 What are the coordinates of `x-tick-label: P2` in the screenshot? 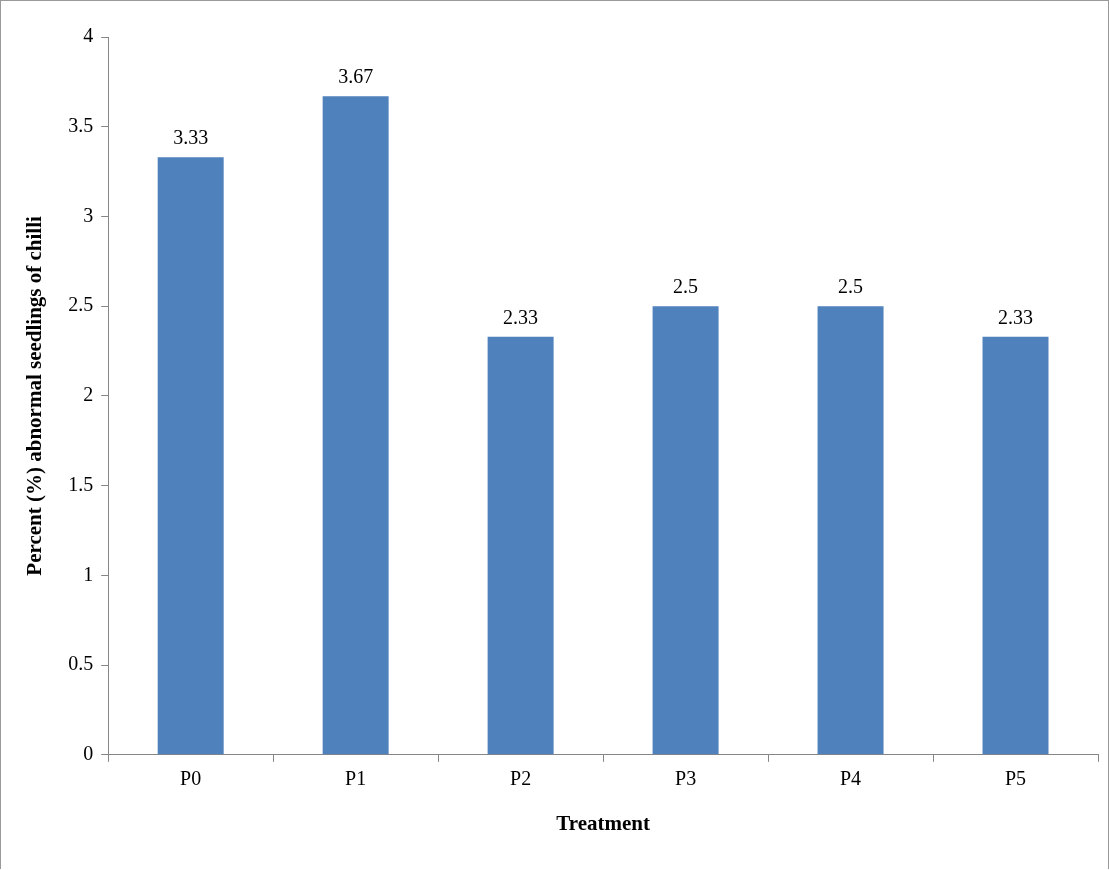 It's located at (521, 778).